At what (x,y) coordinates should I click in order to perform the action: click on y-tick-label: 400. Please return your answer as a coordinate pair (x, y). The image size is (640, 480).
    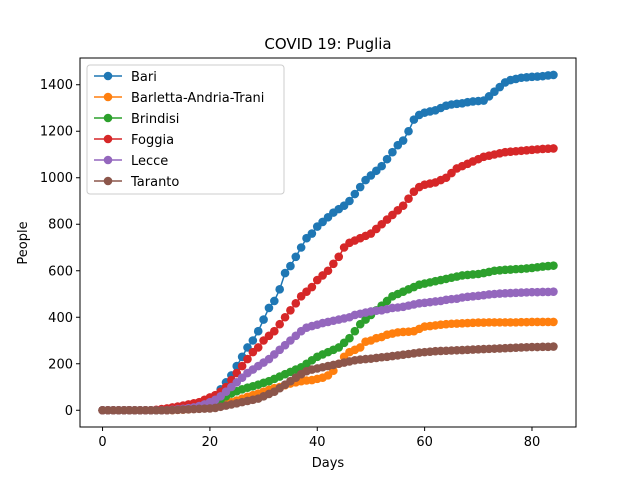
    Looking at the image, I should click on (60, 318).